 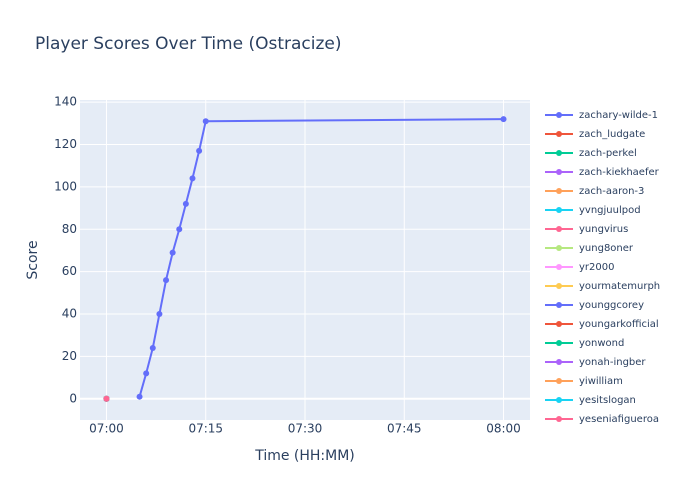 I want to click on y-tick-label: 20, so click(x=69, y=356).